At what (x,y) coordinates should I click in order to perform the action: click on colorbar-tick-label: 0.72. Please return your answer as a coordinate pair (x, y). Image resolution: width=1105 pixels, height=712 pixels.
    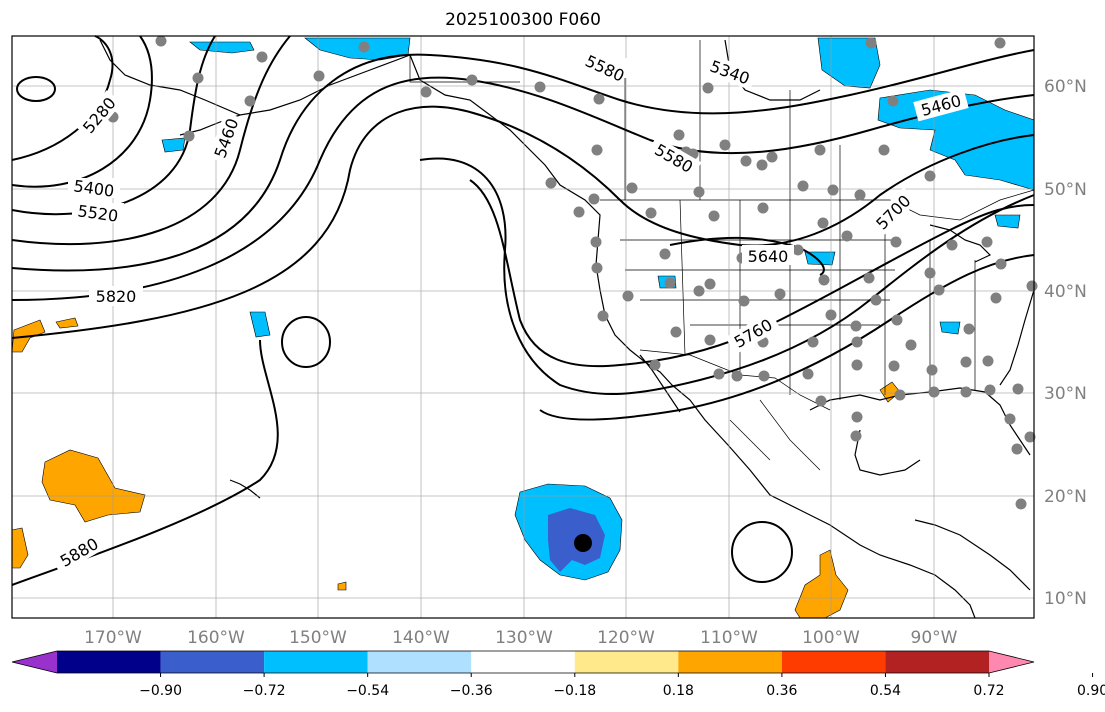
    Looking at the image, I should click on (988, 691).